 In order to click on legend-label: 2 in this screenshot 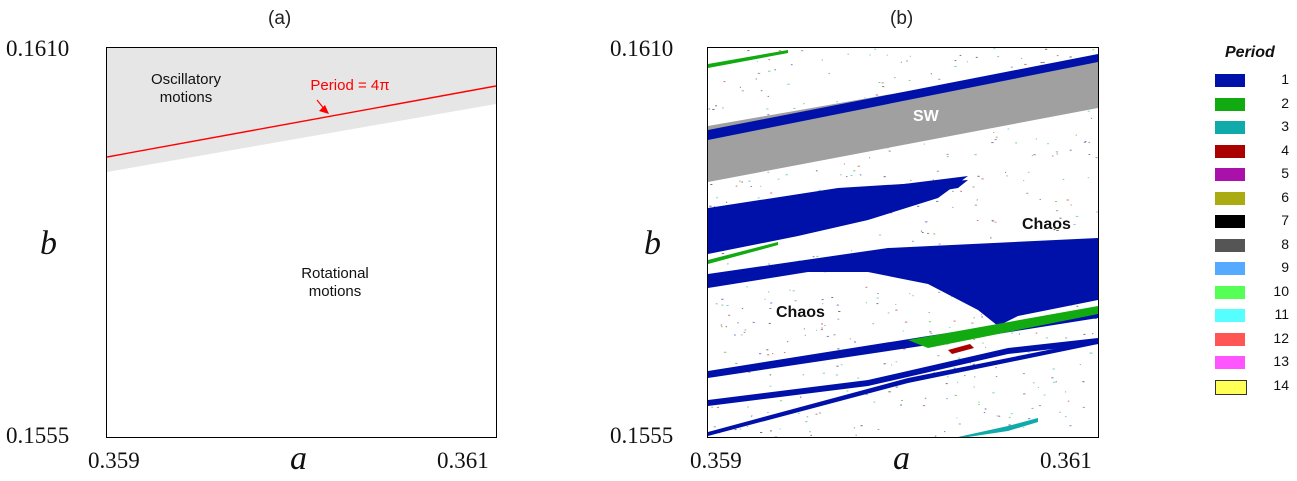, I will do `click(1285, 102)`.